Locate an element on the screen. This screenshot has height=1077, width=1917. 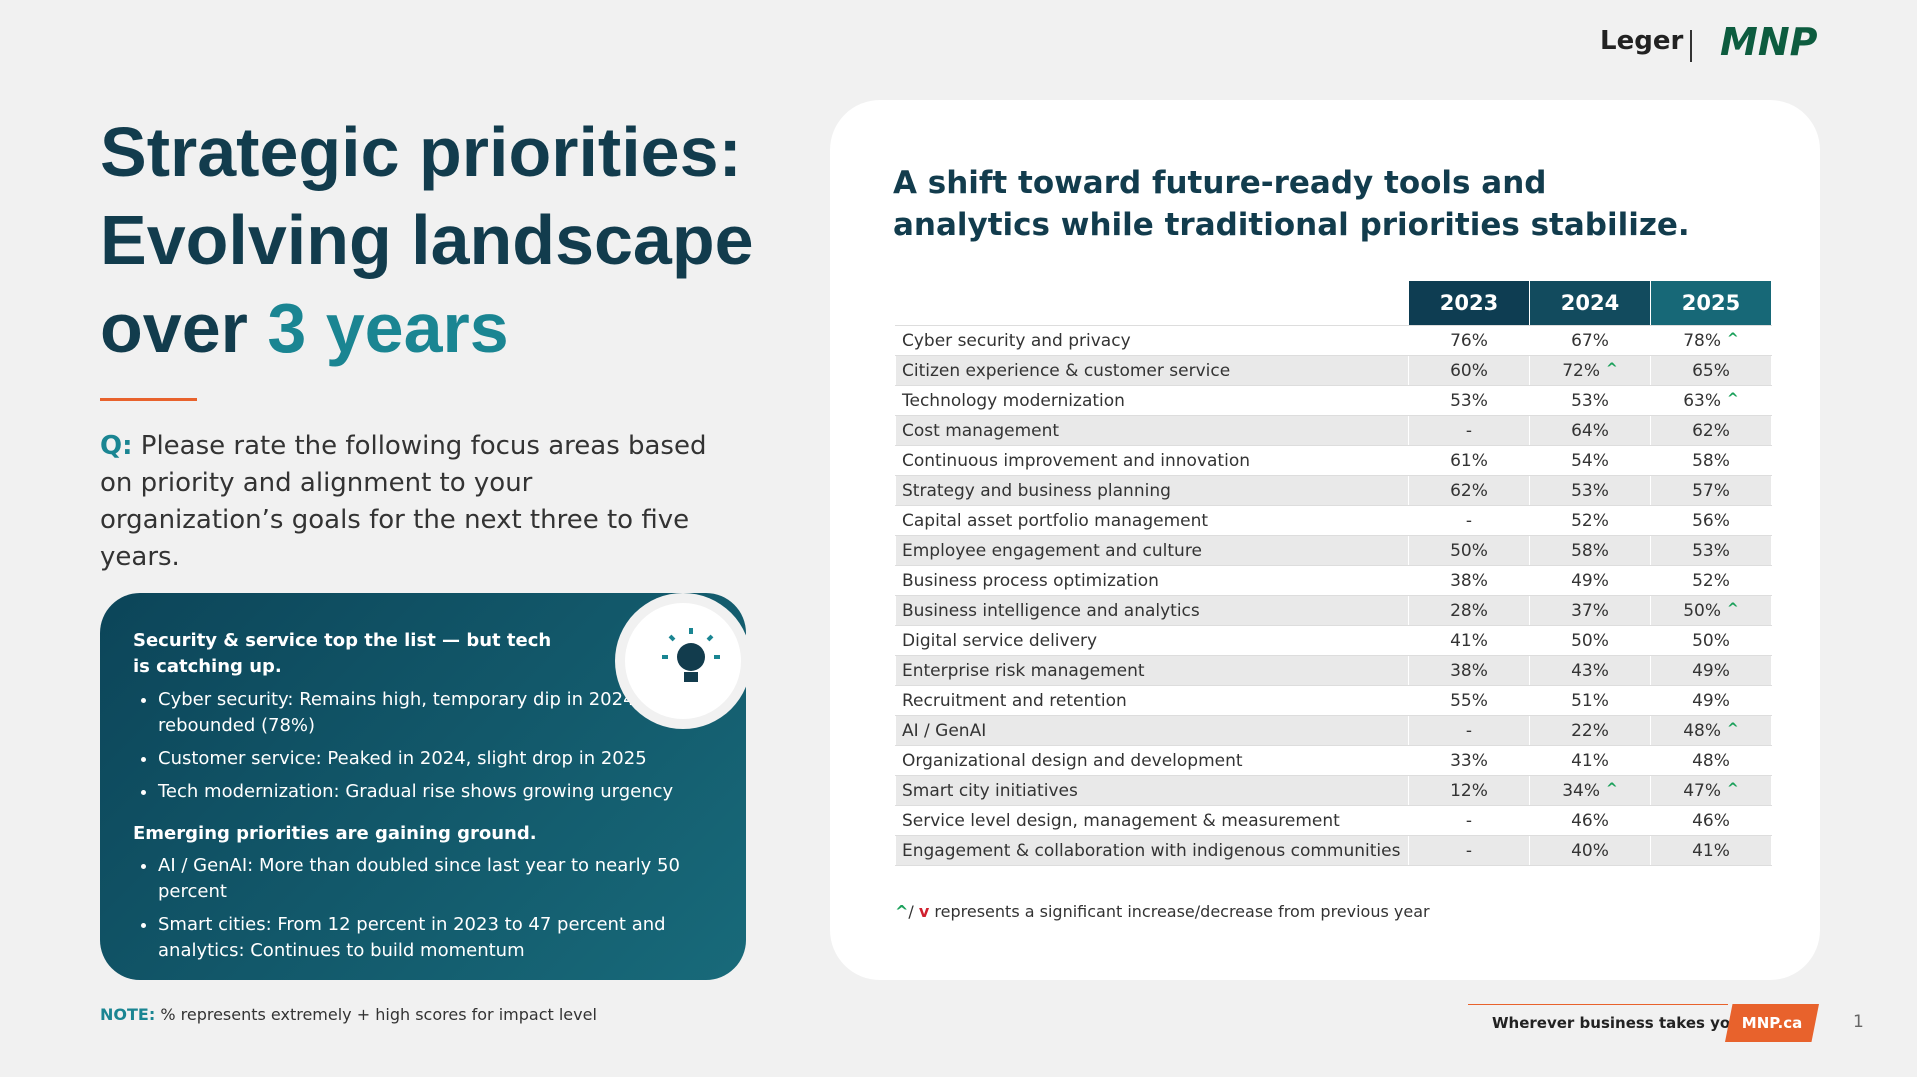
row-label: Citizen experience & customer service is located at coordinates (1152, 370).